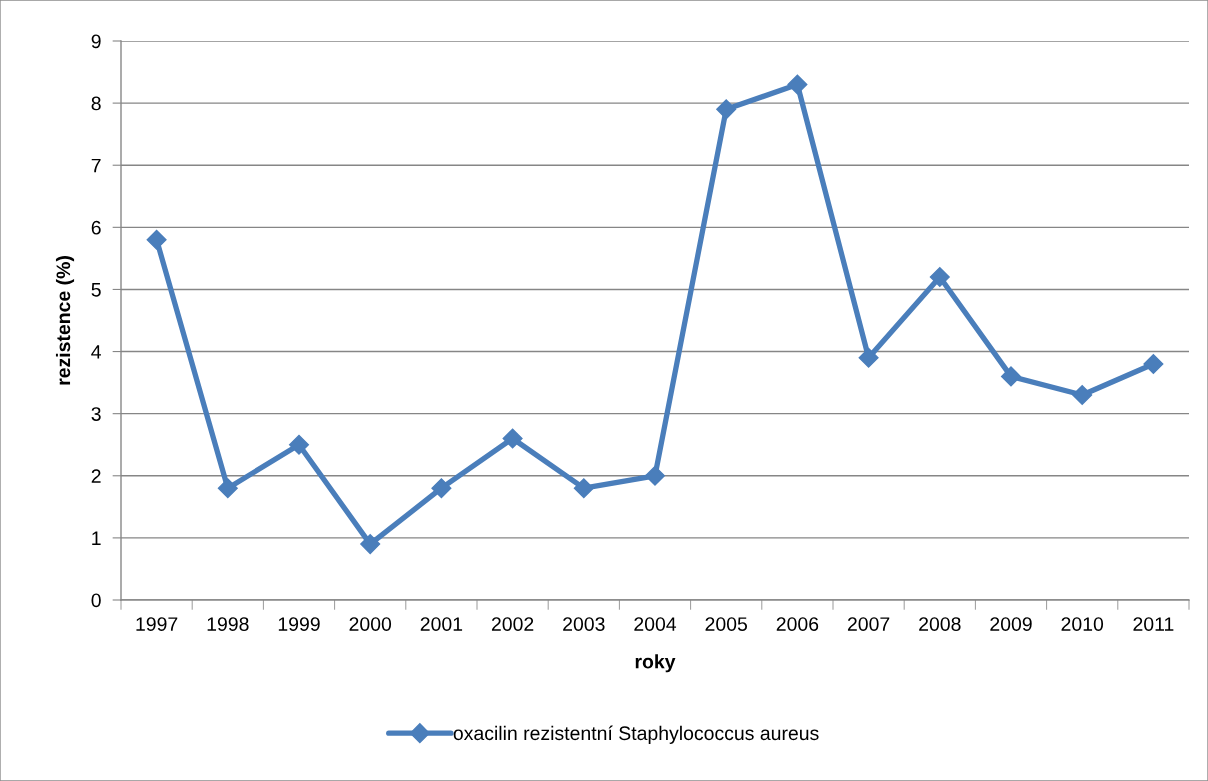 Image resolution: width=1208 pixels, height=781 pixels. I want to click on y-tick-label: 6, so click(96, 227).